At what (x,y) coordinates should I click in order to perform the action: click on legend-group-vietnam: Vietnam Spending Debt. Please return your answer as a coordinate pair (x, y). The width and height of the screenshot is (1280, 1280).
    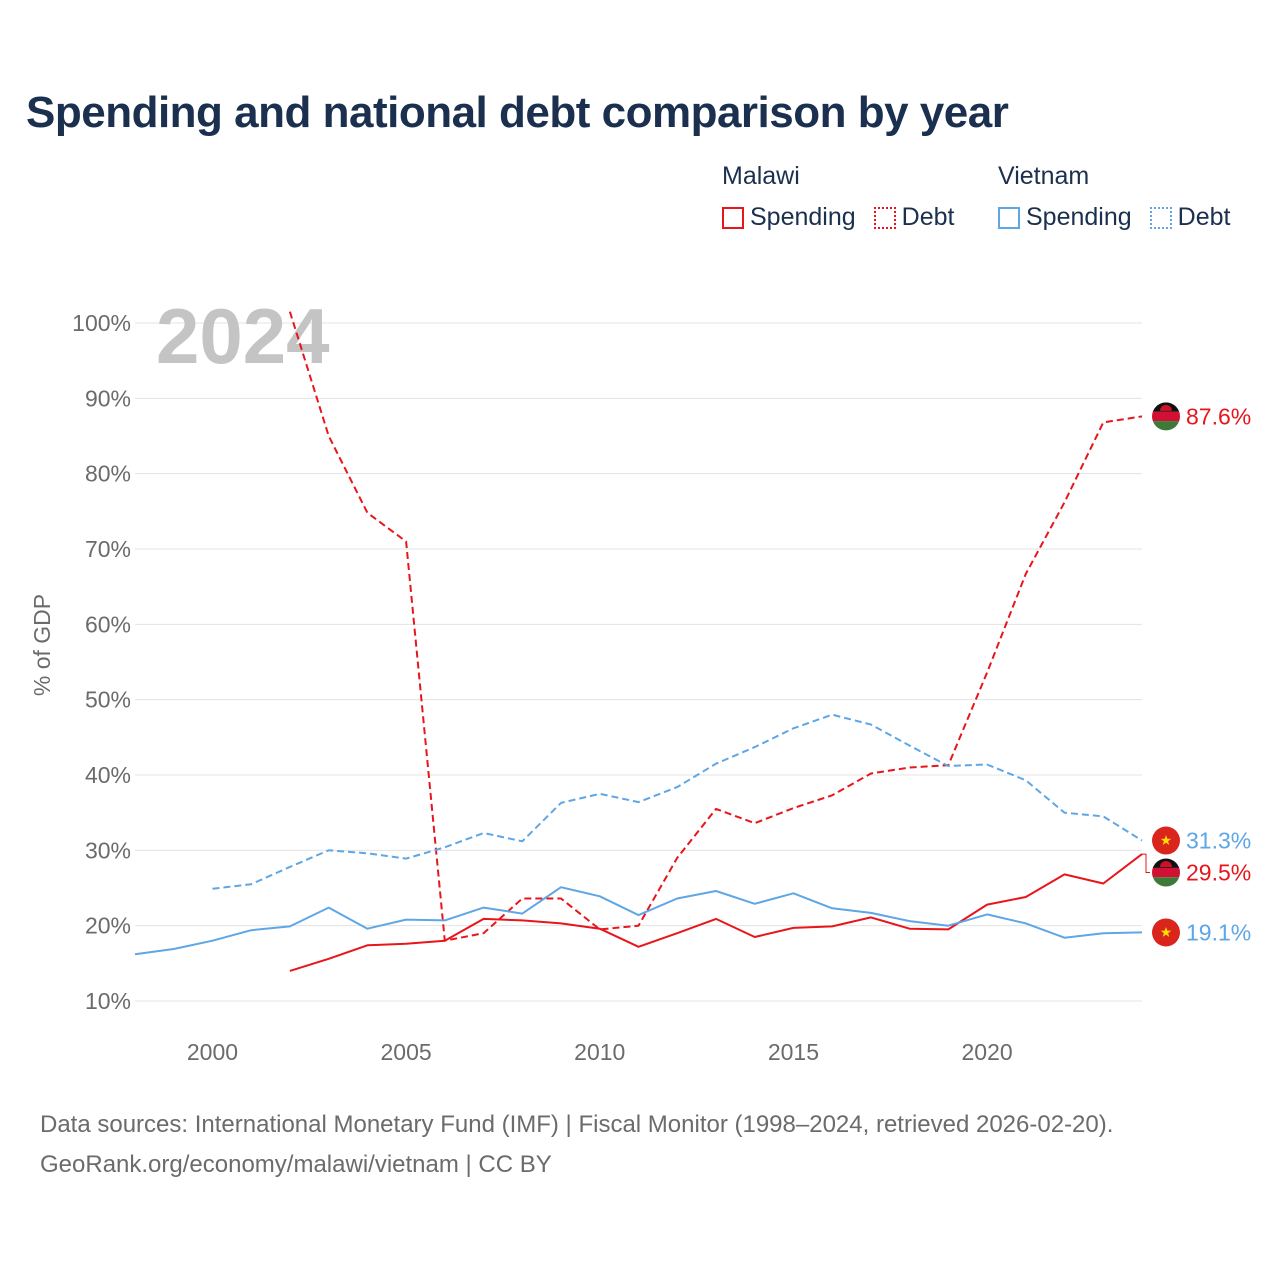
    Looking at the image, I should click on (1114, 197).